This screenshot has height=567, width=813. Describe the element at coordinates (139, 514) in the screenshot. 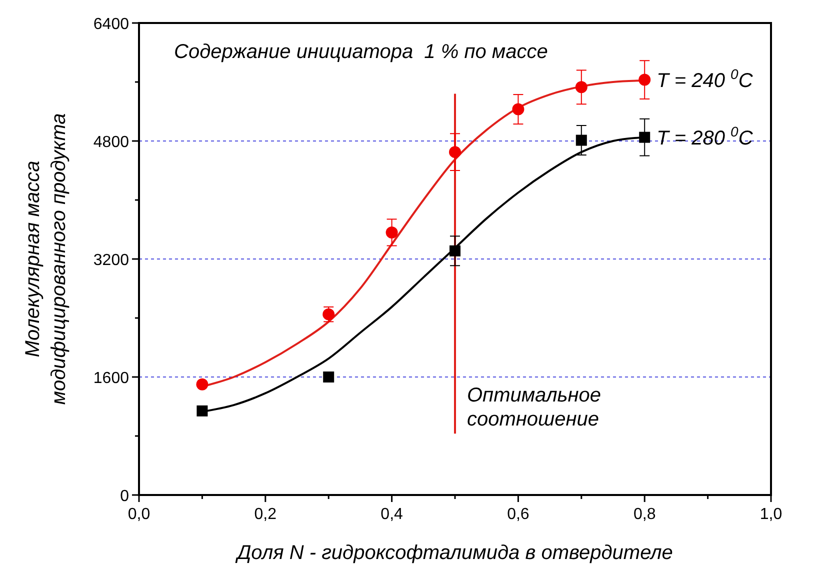

I see `x-tick-label: 0,0` at that location.